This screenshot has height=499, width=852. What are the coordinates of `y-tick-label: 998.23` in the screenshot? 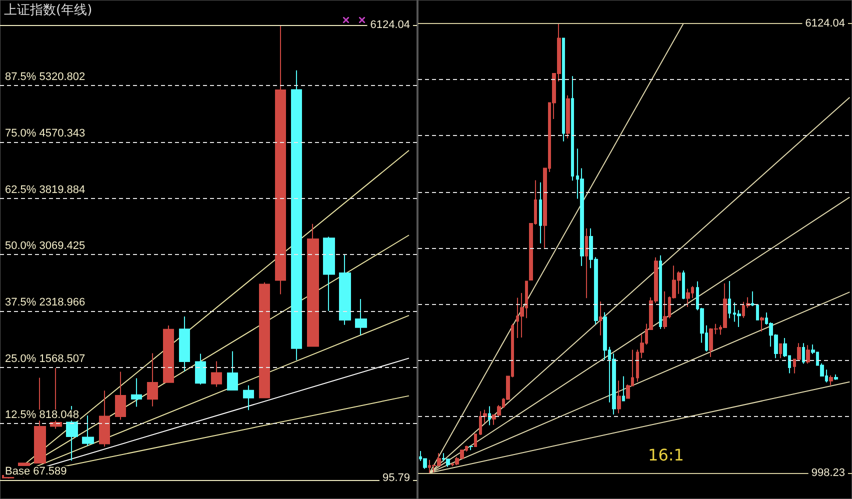 It's located at (828, 472).